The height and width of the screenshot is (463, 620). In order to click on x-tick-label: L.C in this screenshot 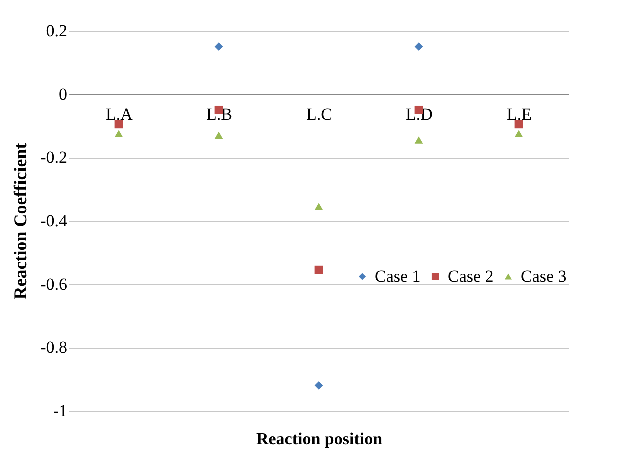, I will do `click(319, 114)`.